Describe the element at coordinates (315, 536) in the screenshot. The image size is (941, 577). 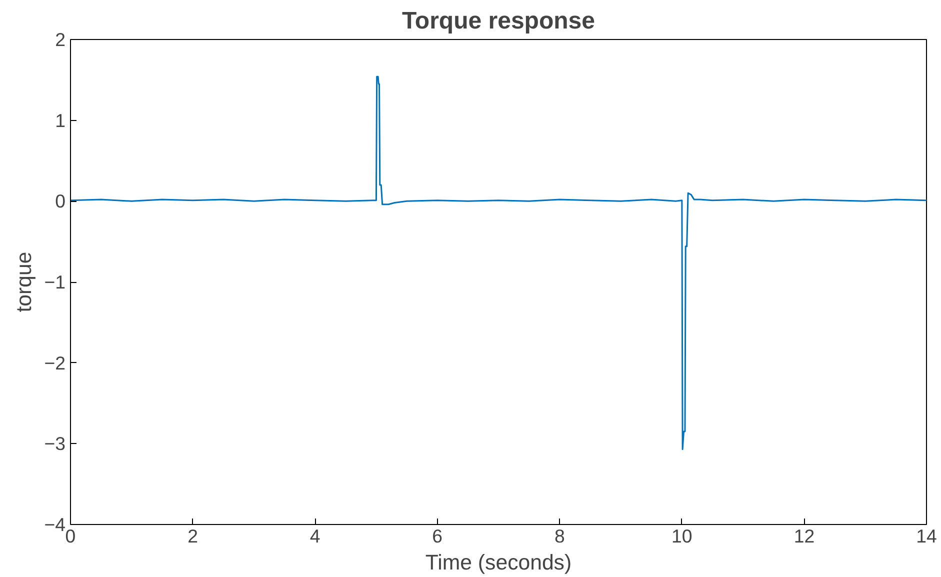
I see `x-tick-label: 4` at that location.